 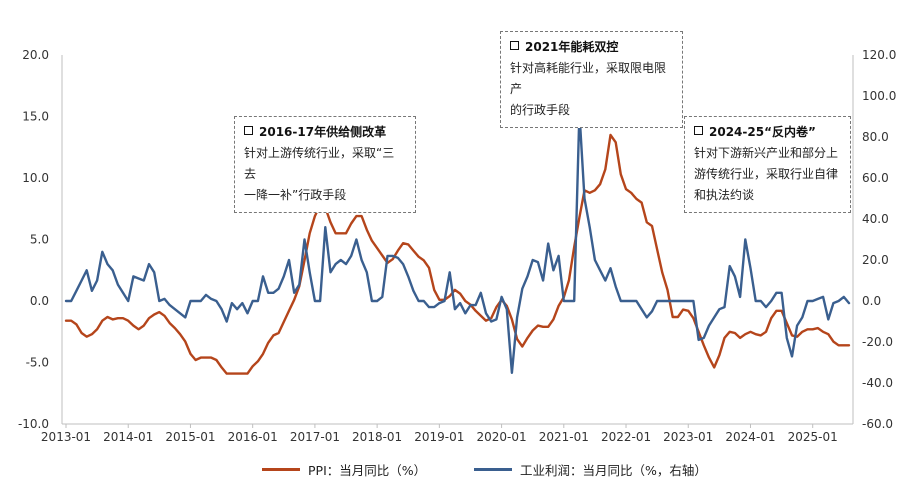 What do you see at coordinates (315, 437) in the screenshot?
I see `x-tick-label: 2017-01` at bounding box center [315, 437].